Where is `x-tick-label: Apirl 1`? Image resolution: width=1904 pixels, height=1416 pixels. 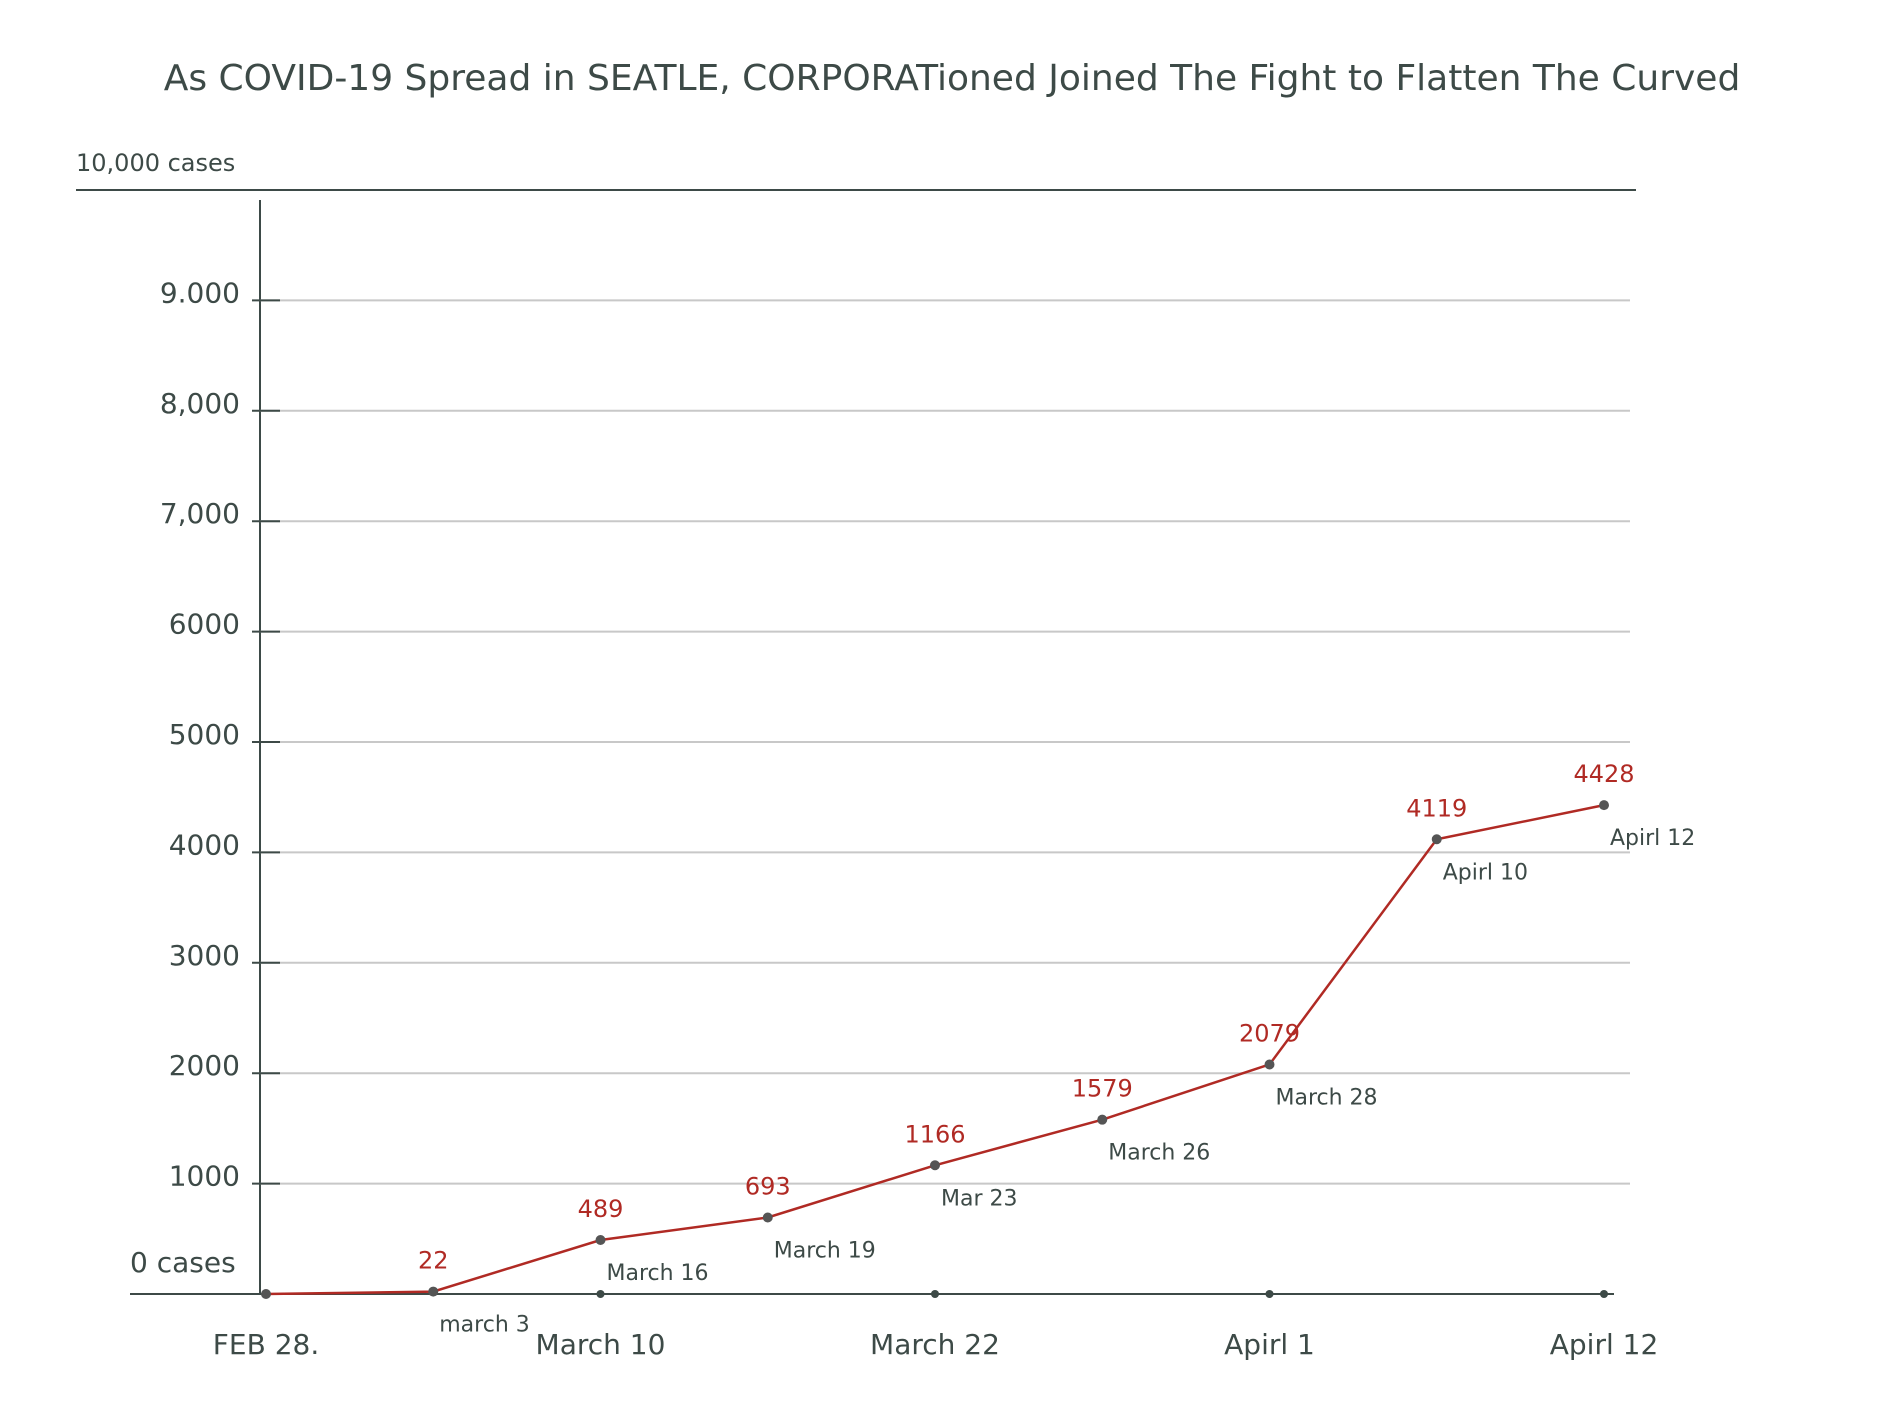 x-tick-label: Apirl 1 is located at coordinates (1269, 1344).